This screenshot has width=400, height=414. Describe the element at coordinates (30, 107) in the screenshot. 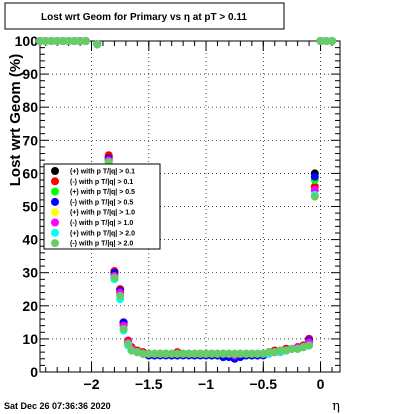

I see `y-tick-label: 80` at that location.